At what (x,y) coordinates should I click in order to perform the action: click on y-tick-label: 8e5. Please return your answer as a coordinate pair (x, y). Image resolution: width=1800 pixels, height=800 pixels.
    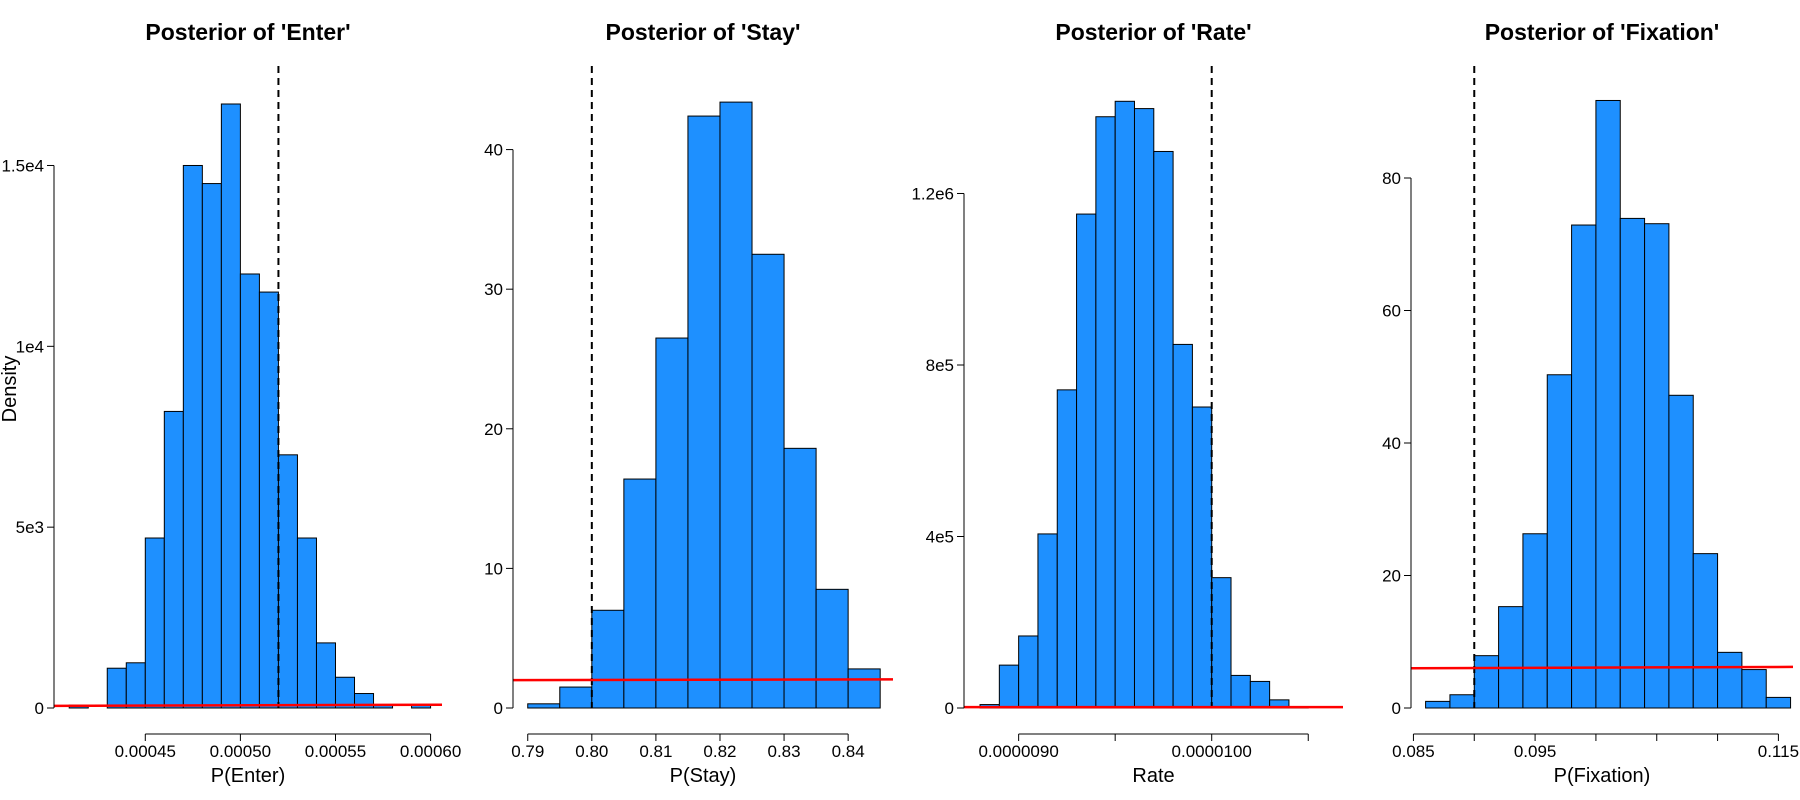
    Looking at the image, I should click on (940, 365).